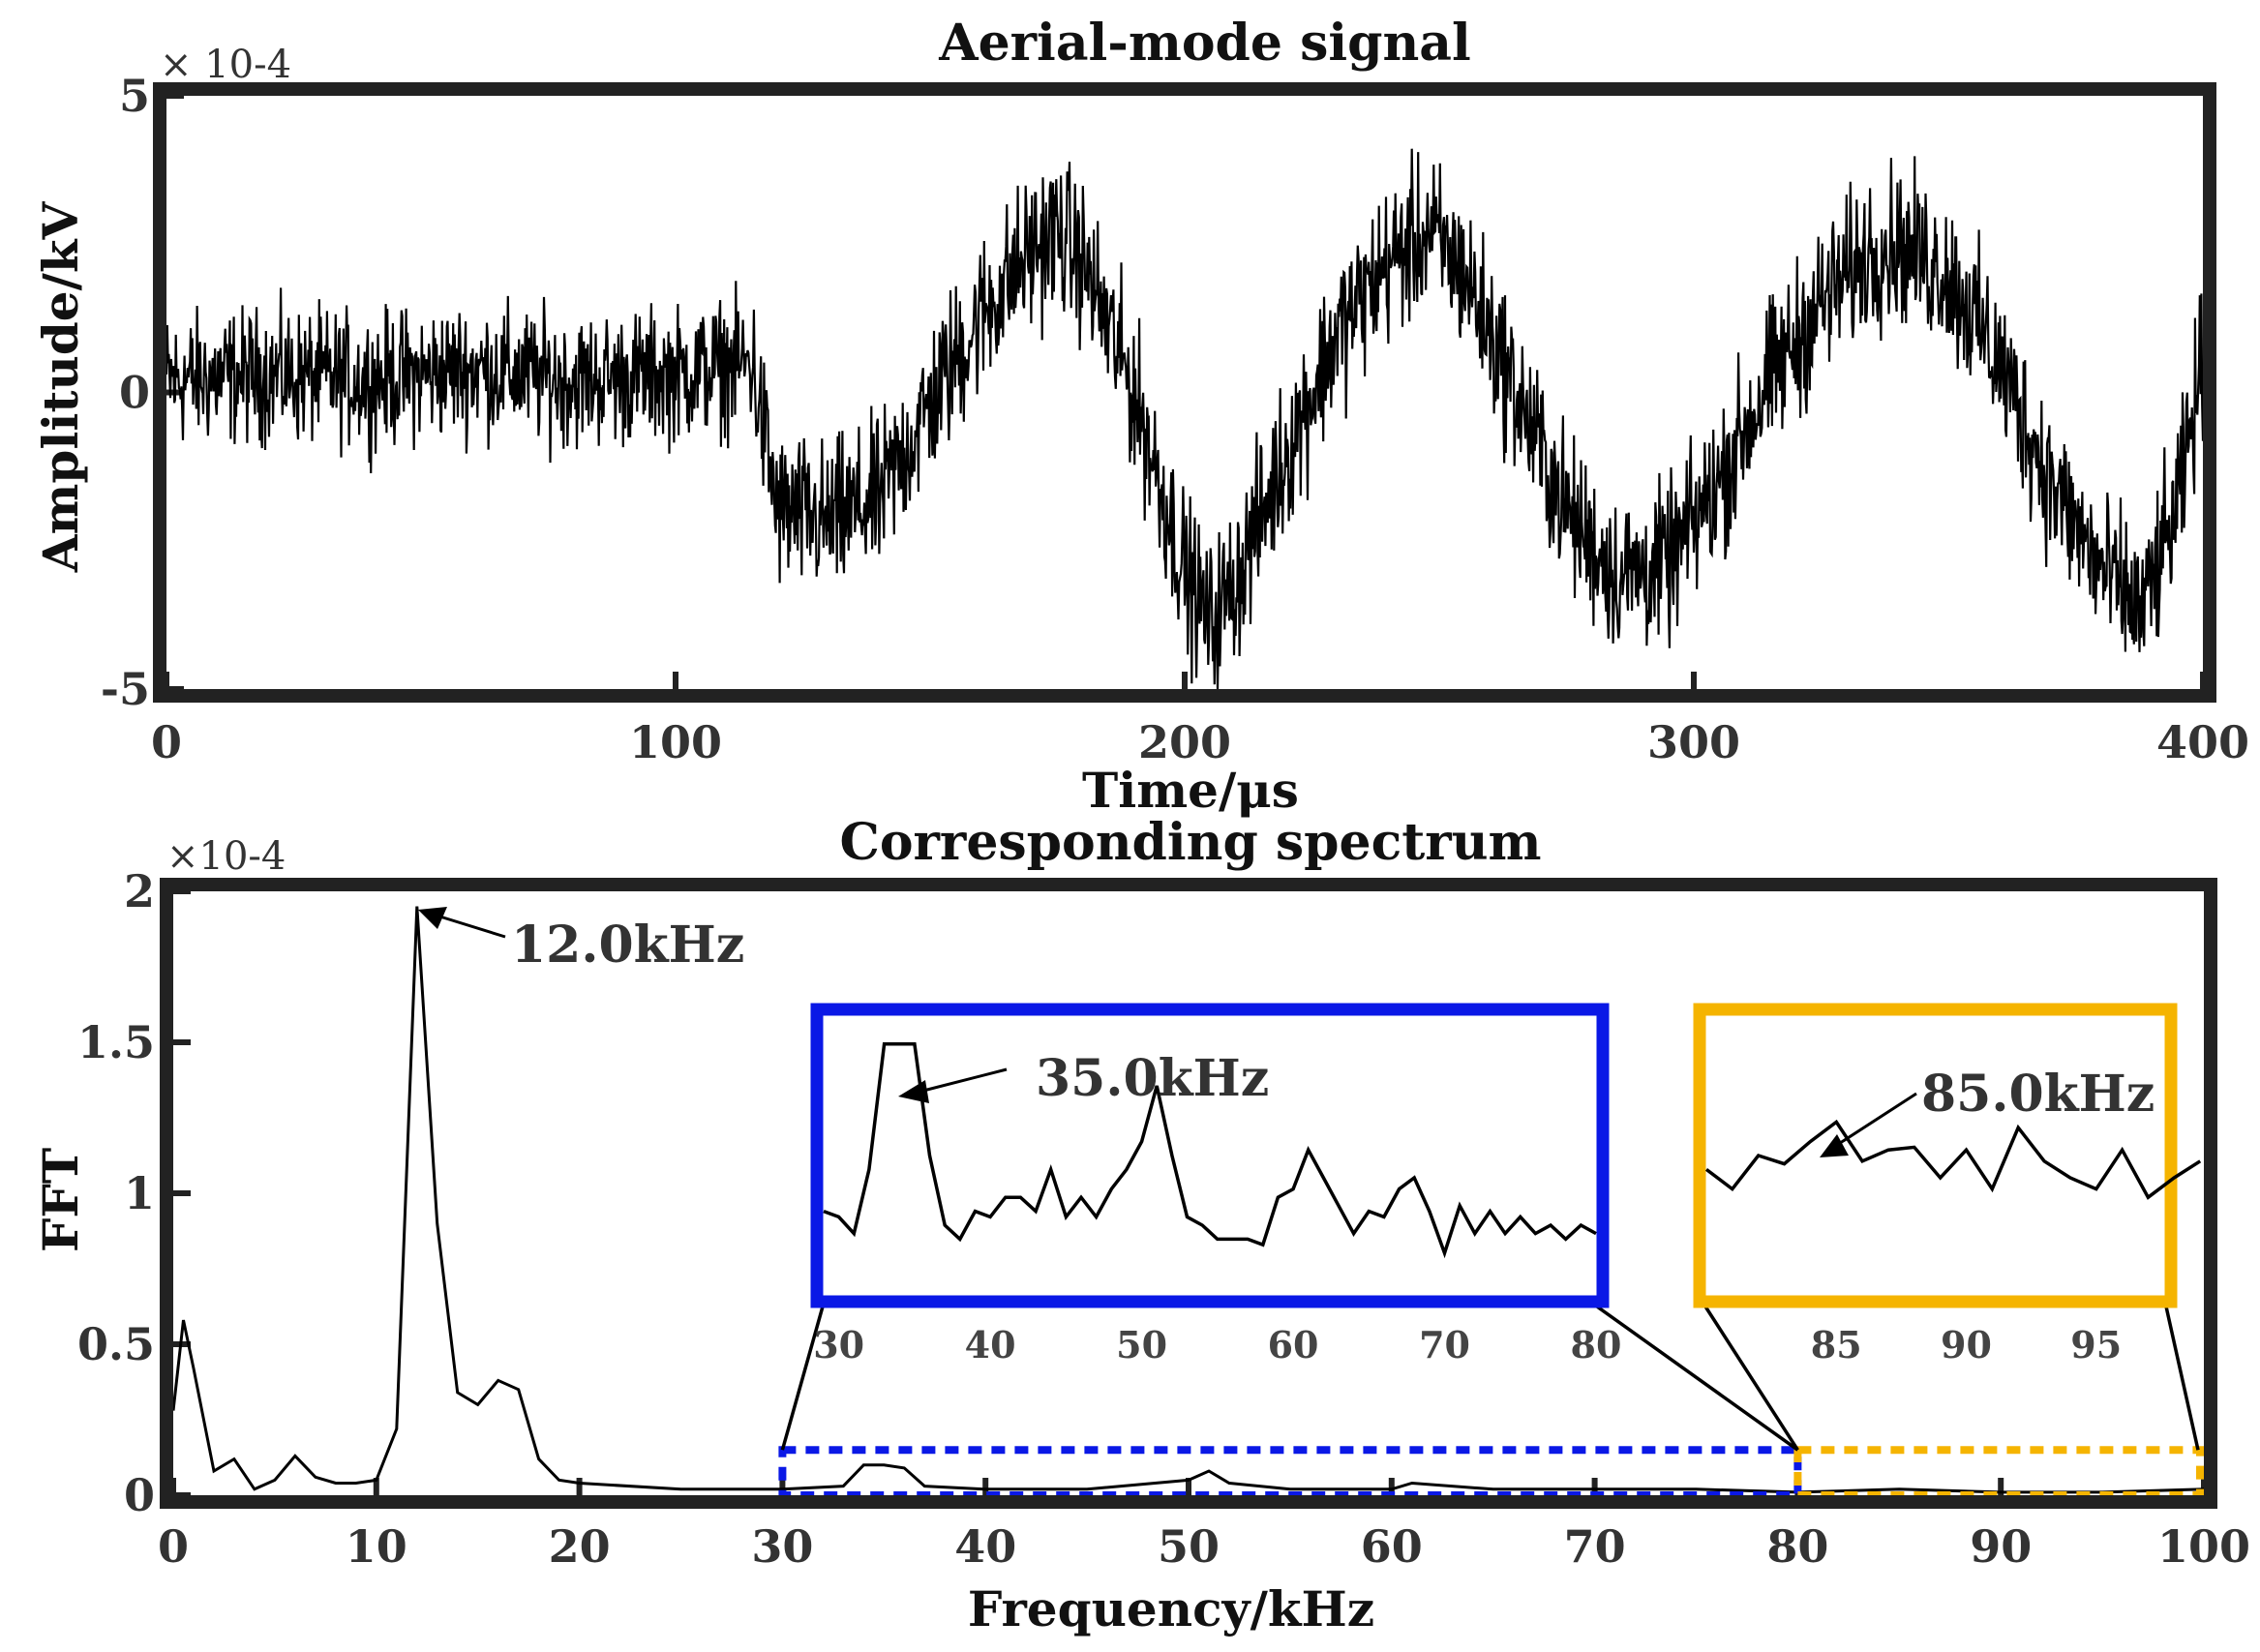 The height and width of the screenshot is (1652, 2260). I want to click on top-x-tick-label: 100, so click(675, 742).